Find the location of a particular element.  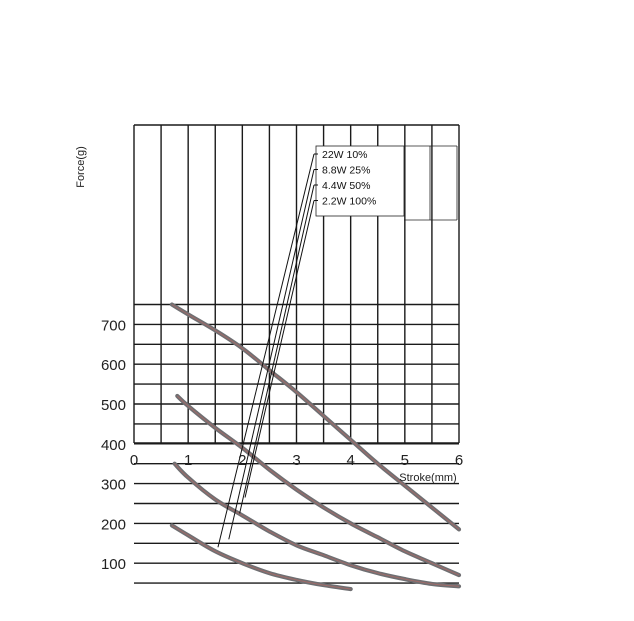

series-line-tint-4-4w-50- is located at coordinates (317, 525).